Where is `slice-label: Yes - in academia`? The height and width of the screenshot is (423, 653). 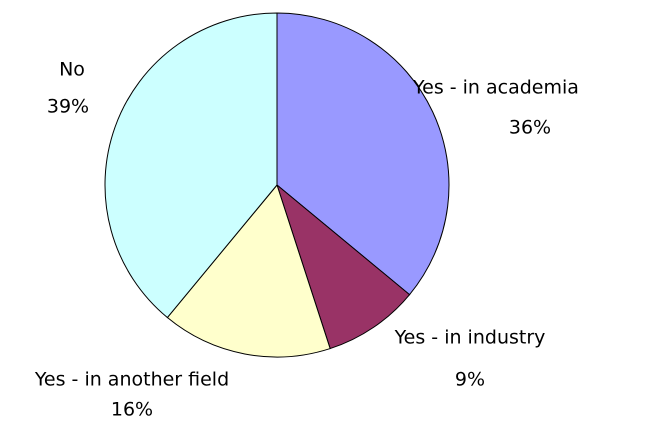
slice-label: Yes - in academia is located at coordinates (495, 88).